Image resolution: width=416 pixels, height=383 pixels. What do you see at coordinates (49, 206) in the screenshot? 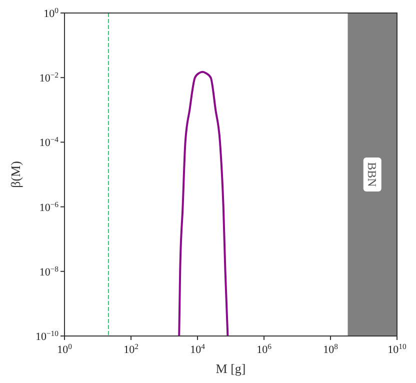
I see `y-tick-label: 10$^{−6}$` at bounding box center [49, 206].